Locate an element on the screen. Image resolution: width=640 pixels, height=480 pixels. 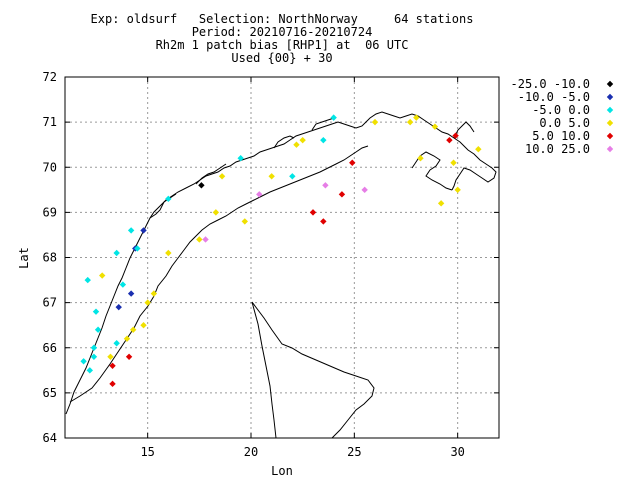
y-tick-label-1: 65 is located at coordinates (50, 393).